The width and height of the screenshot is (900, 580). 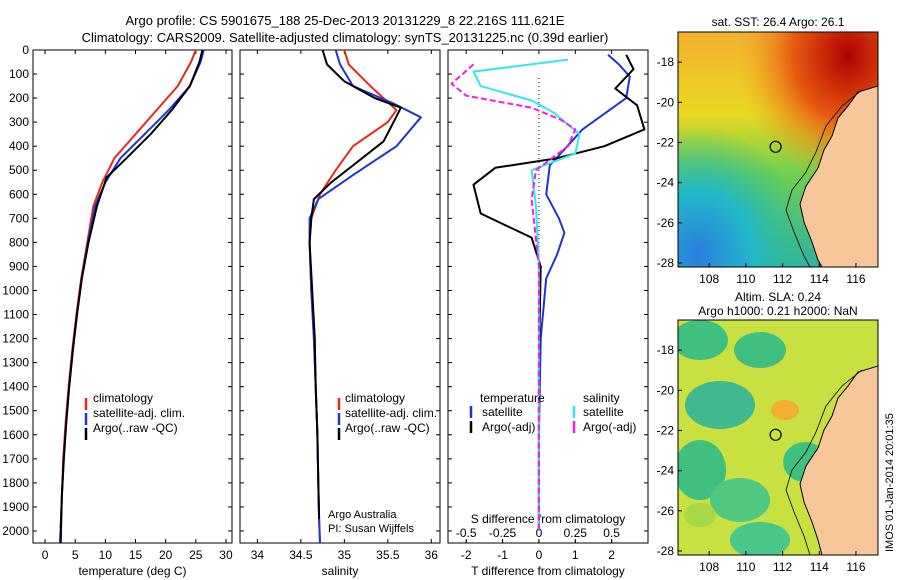 What do you see at coordinates (611, 533) in the screenshot?
I see `s-axis-tick-label: 0.5` at bounding box center [611, 533].